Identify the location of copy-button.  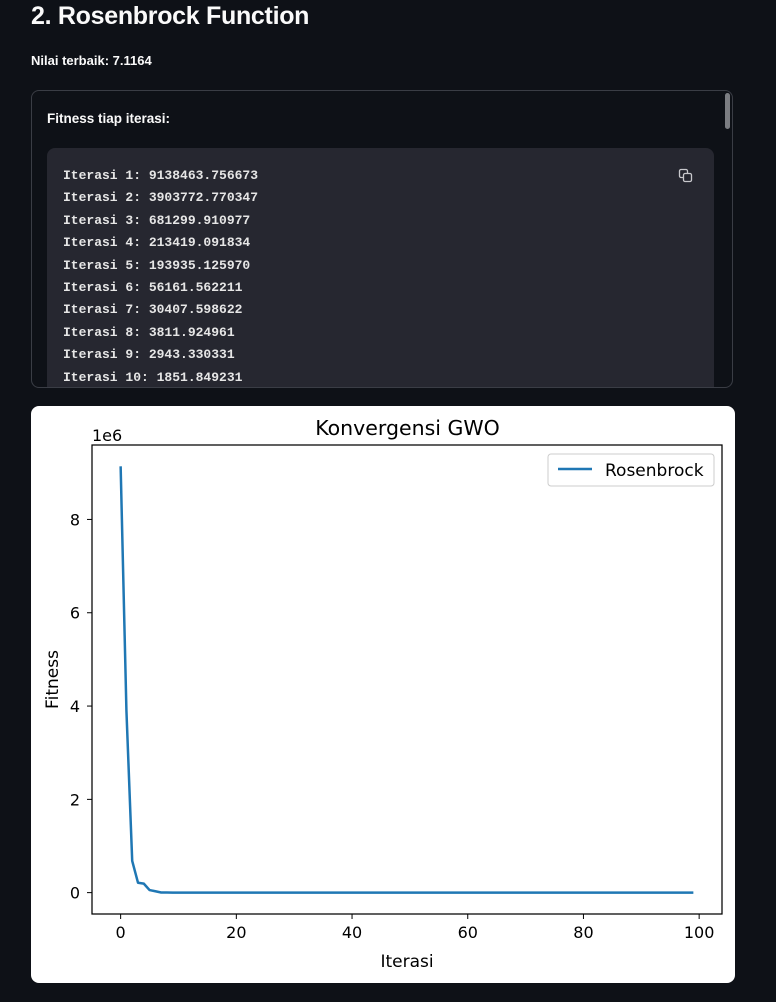
(686, 176).